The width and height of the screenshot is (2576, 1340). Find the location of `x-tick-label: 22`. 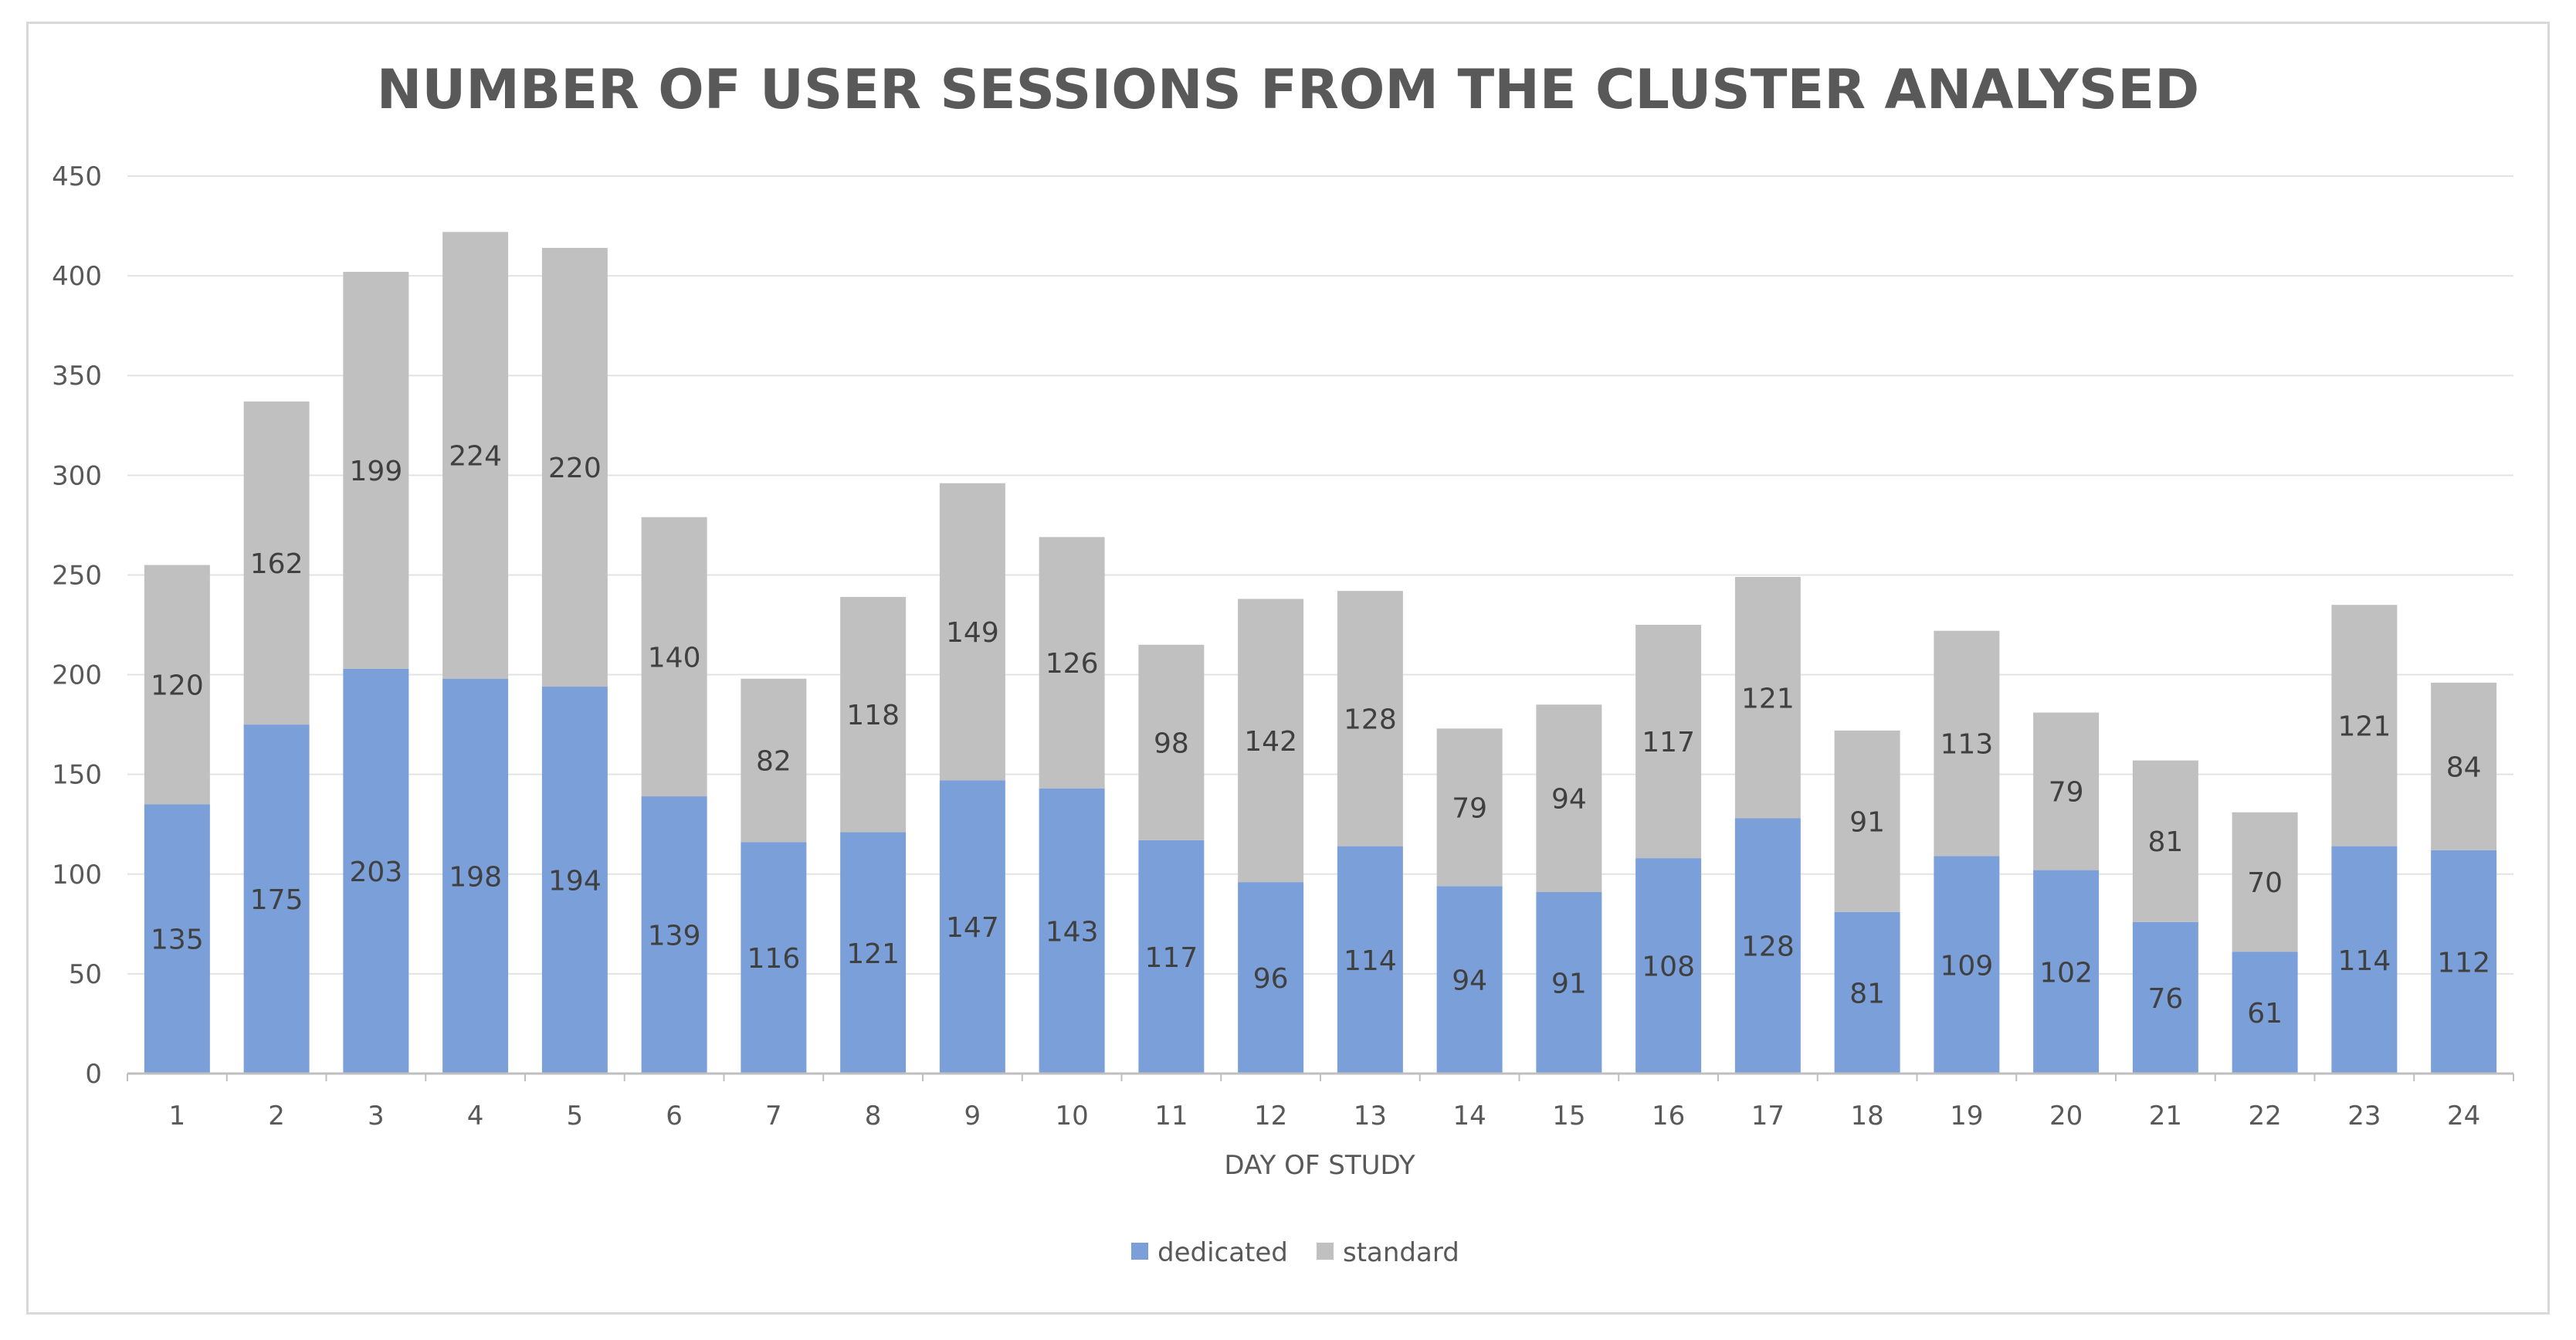

x-tick-label: 22 is located at coordinates (2264, 1116).